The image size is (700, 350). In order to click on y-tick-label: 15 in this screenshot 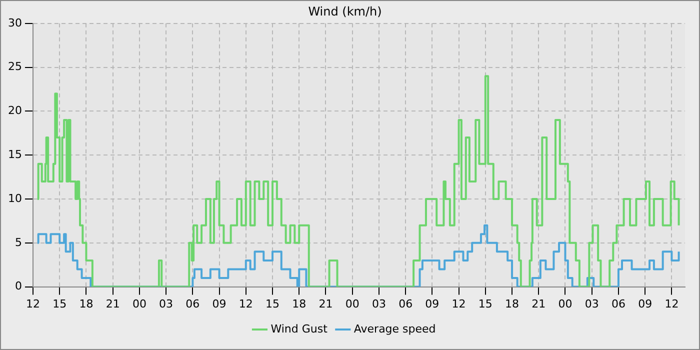, I will do `click(15, 154)`.